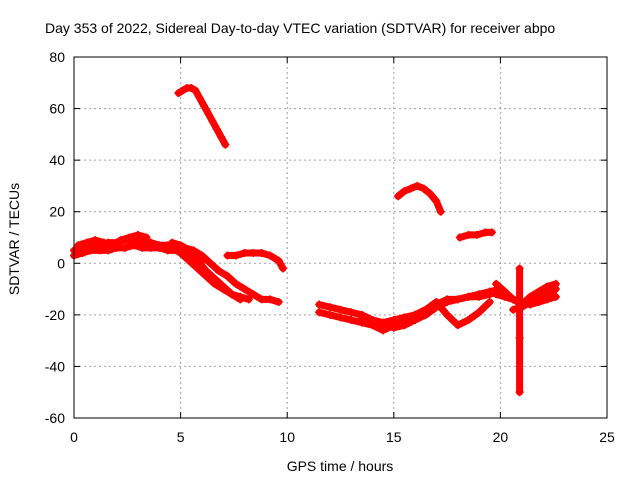  Describe the element at coordinates (57, 109) in the screenshot. I see `y-tick-label: 60` at that location.